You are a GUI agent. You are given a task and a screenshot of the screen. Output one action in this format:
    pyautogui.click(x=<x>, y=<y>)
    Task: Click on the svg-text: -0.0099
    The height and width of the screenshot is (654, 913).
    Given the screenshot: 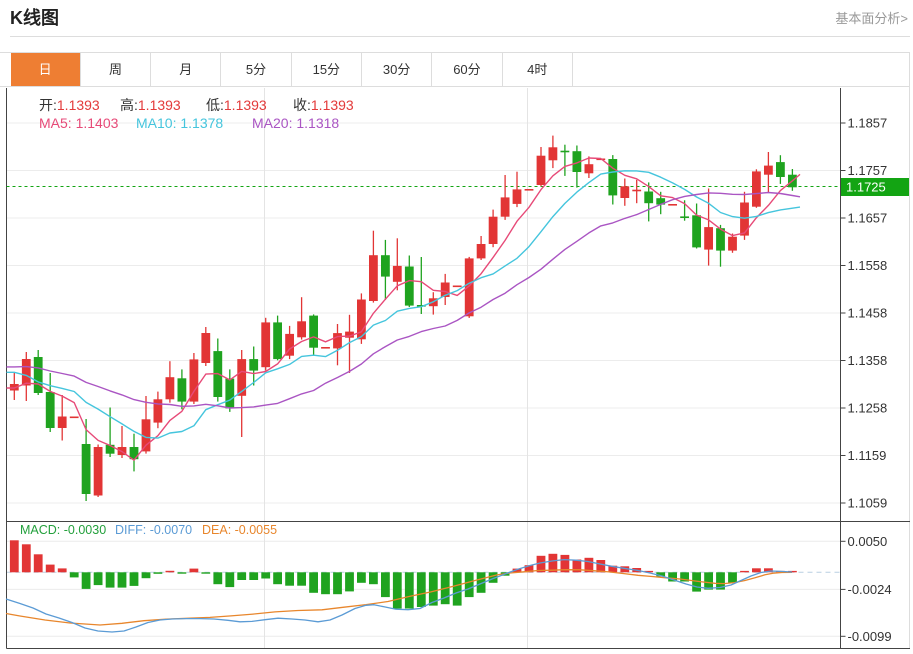 What is the action you would take?
    pyautogui.click(x=870, y=636)
    